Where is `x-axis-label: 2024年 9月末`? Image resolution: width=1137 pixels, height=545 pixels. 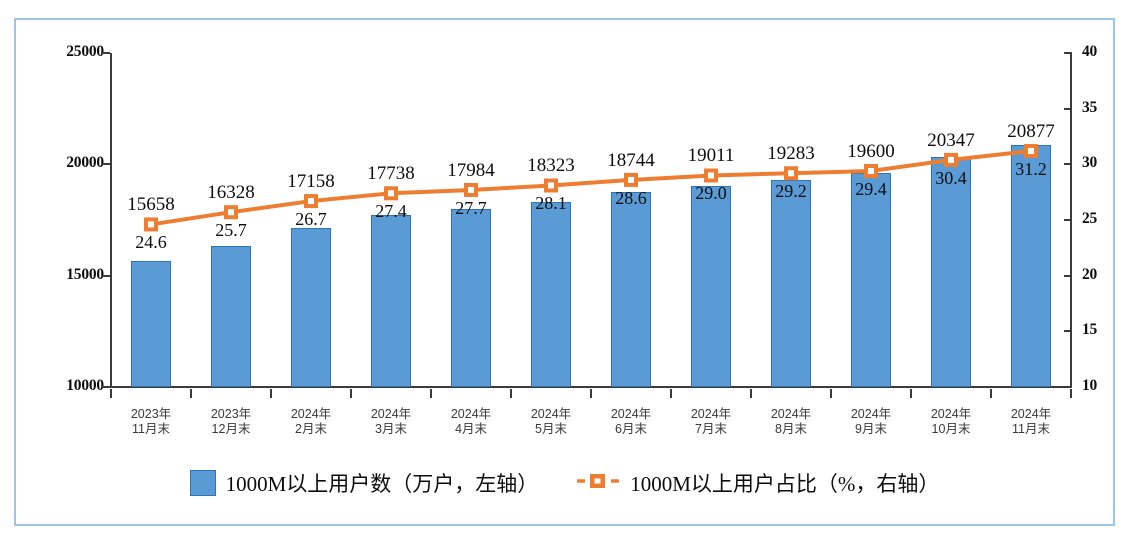
x-axis-label: 2024年 9月末 is located at coordinates (871, 422).